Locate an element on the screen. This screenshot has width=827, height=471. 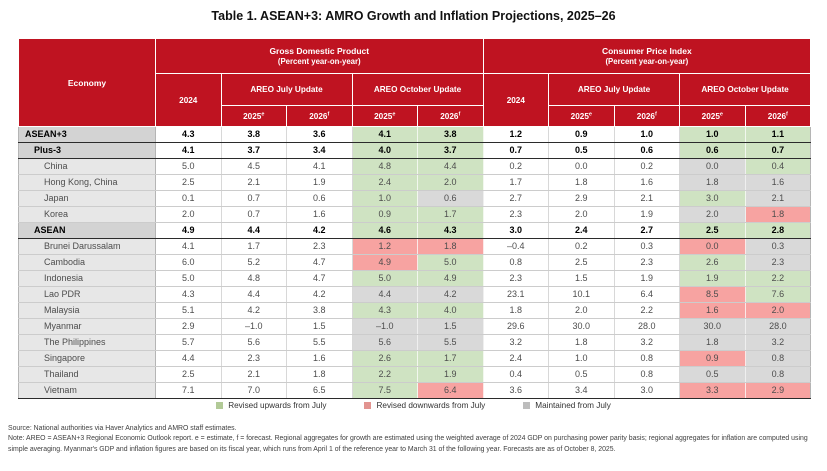
economy-label: Myanmar is located at coordinates (87, 326).